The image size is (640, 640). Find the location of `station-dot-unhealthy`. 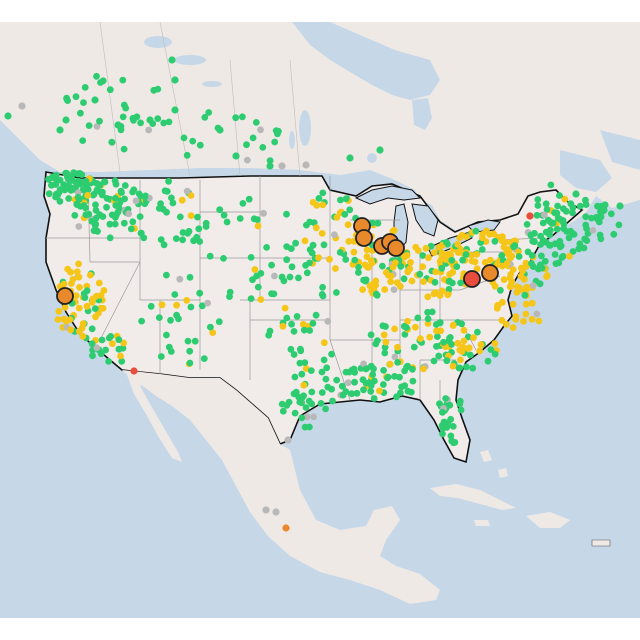

station-dot-unhealthy is located at coordinates (134, 371).